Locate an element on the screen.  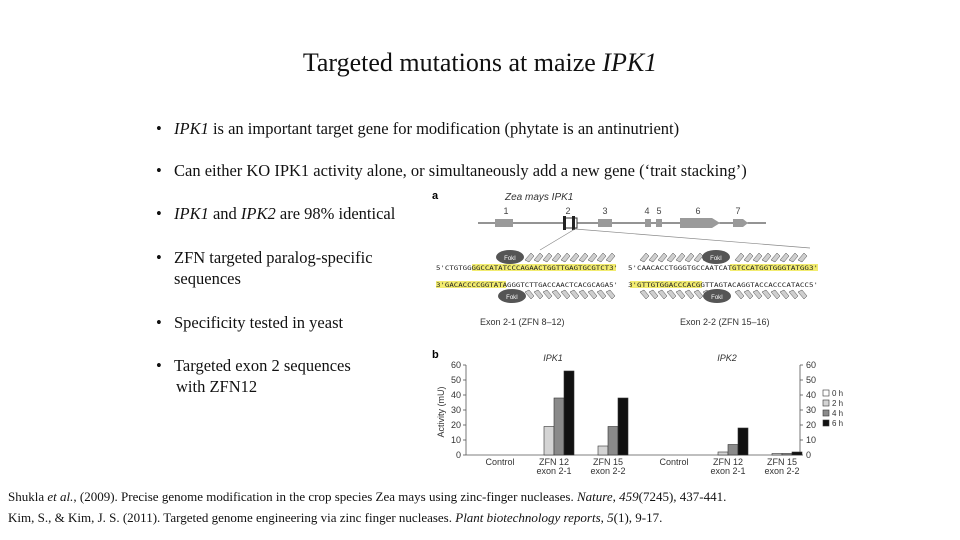
y-tick-label: 40 is located at coordinates (456, 395).